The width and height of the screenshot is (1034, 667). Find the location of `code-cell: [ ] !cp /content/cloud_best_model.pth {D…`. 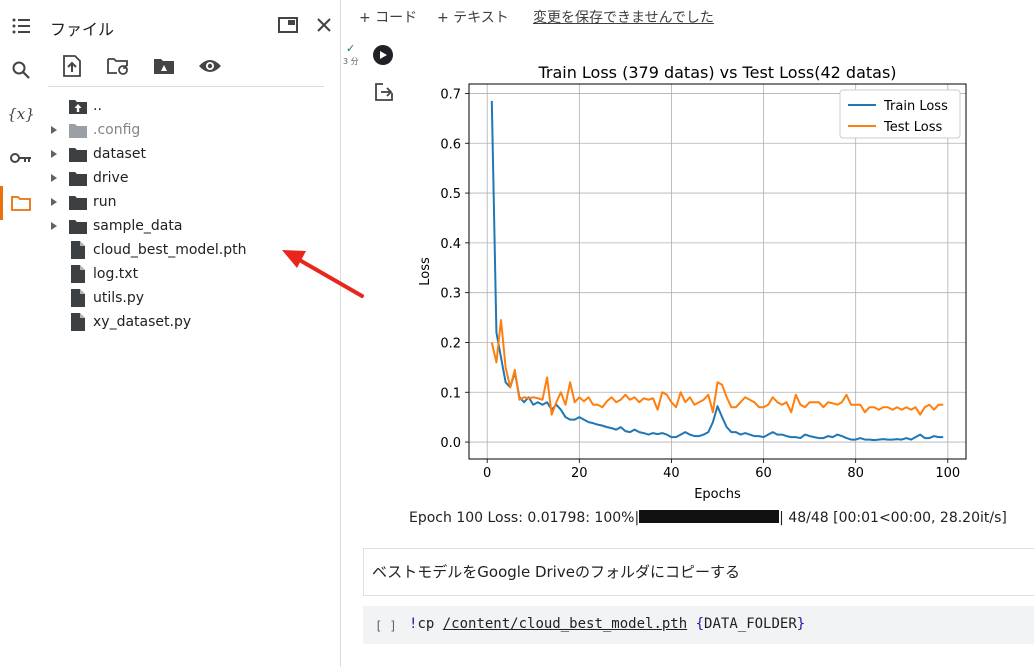

code-cell: [ ] !cp /content/cloud_best_model.pth {D… is located at coordinates (698, 625).